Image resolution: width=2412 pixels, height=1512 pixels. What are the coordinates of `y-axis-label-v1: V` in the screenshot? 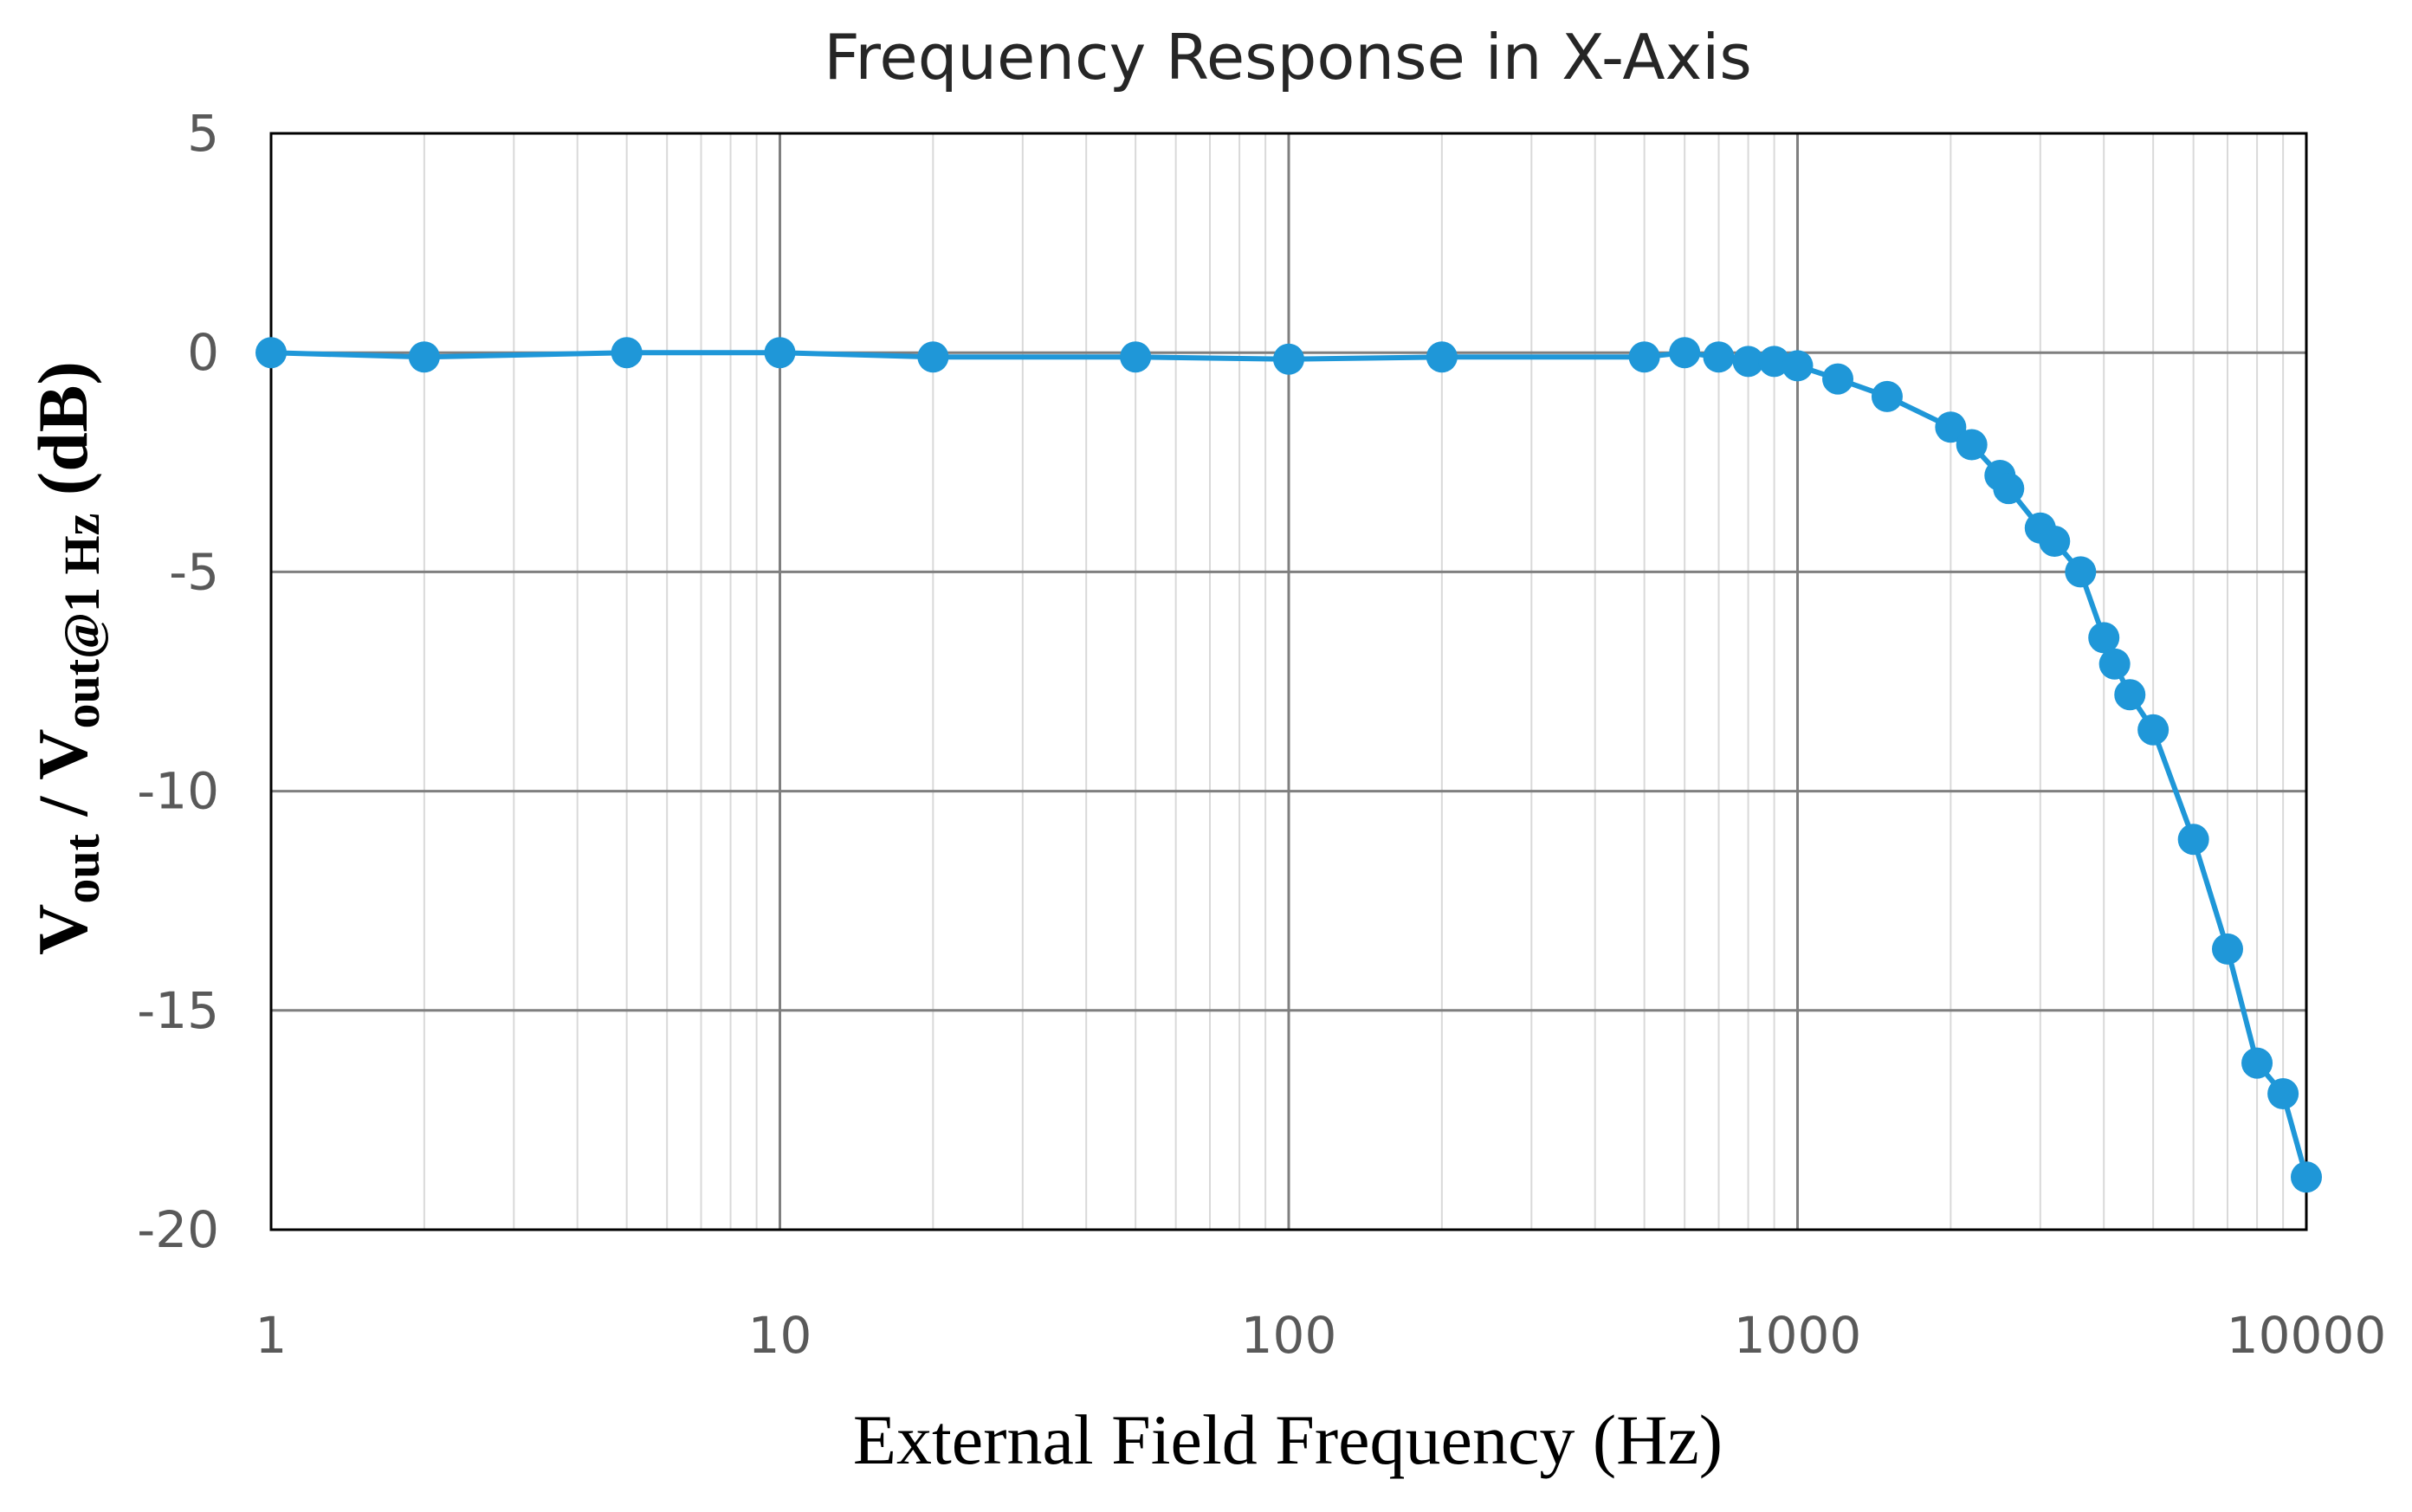 It's located at (62, 929).